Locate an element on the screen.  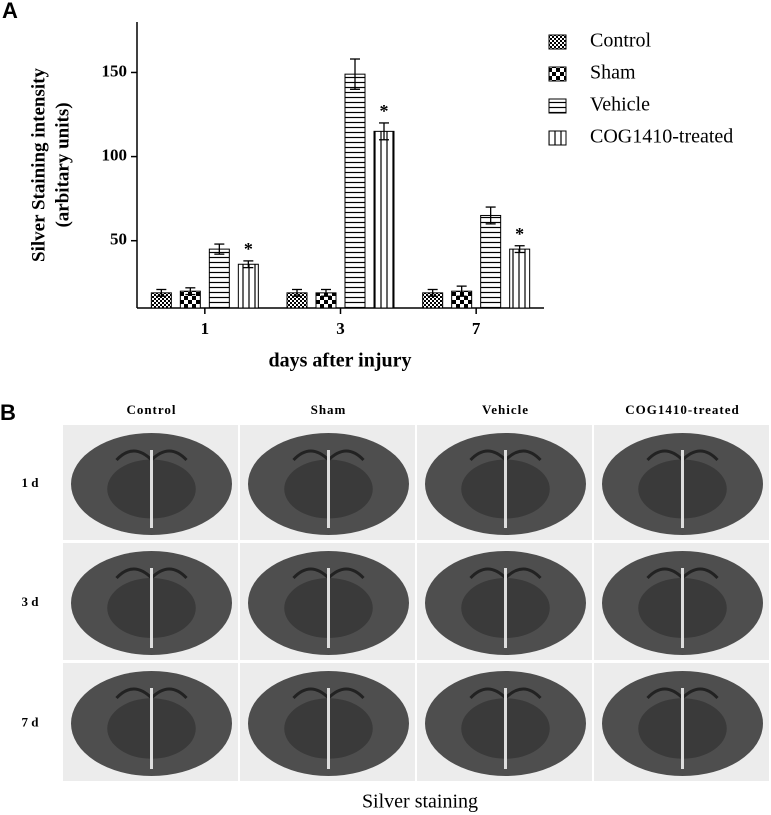
legend-label: Control is located at coordinates (621, 41).